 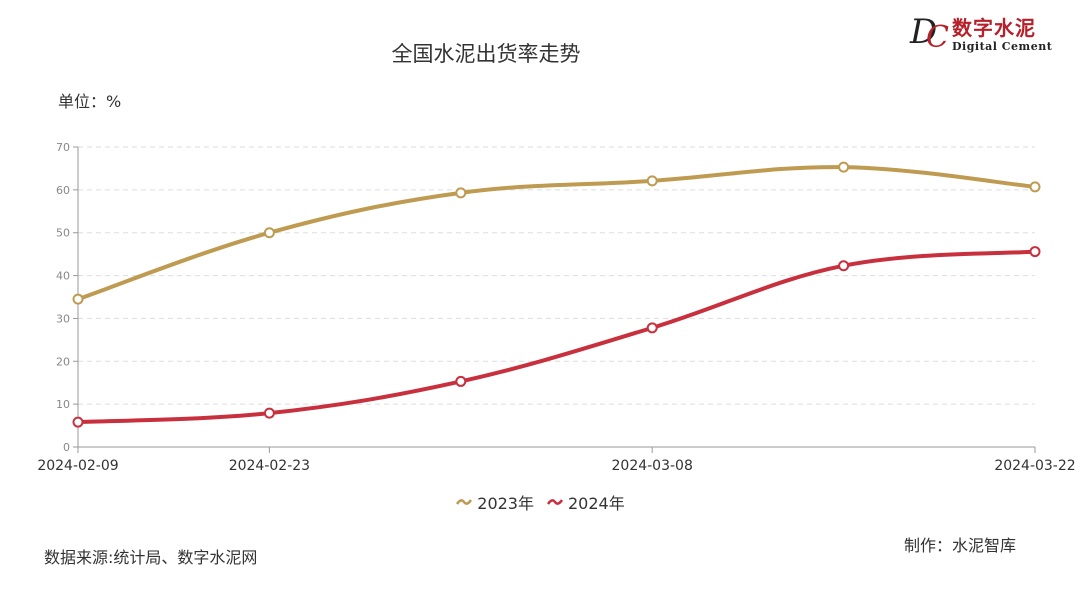 I want to click on legend-item-2024: 2024年, so click(x=585, y=502).